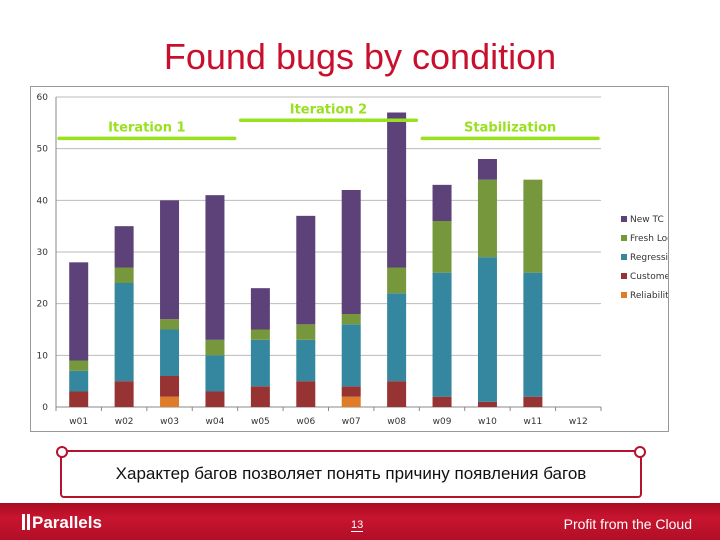 This screenshot has height=540, width=720. I want to click on x-tick-label: w10, so click(487, 422).